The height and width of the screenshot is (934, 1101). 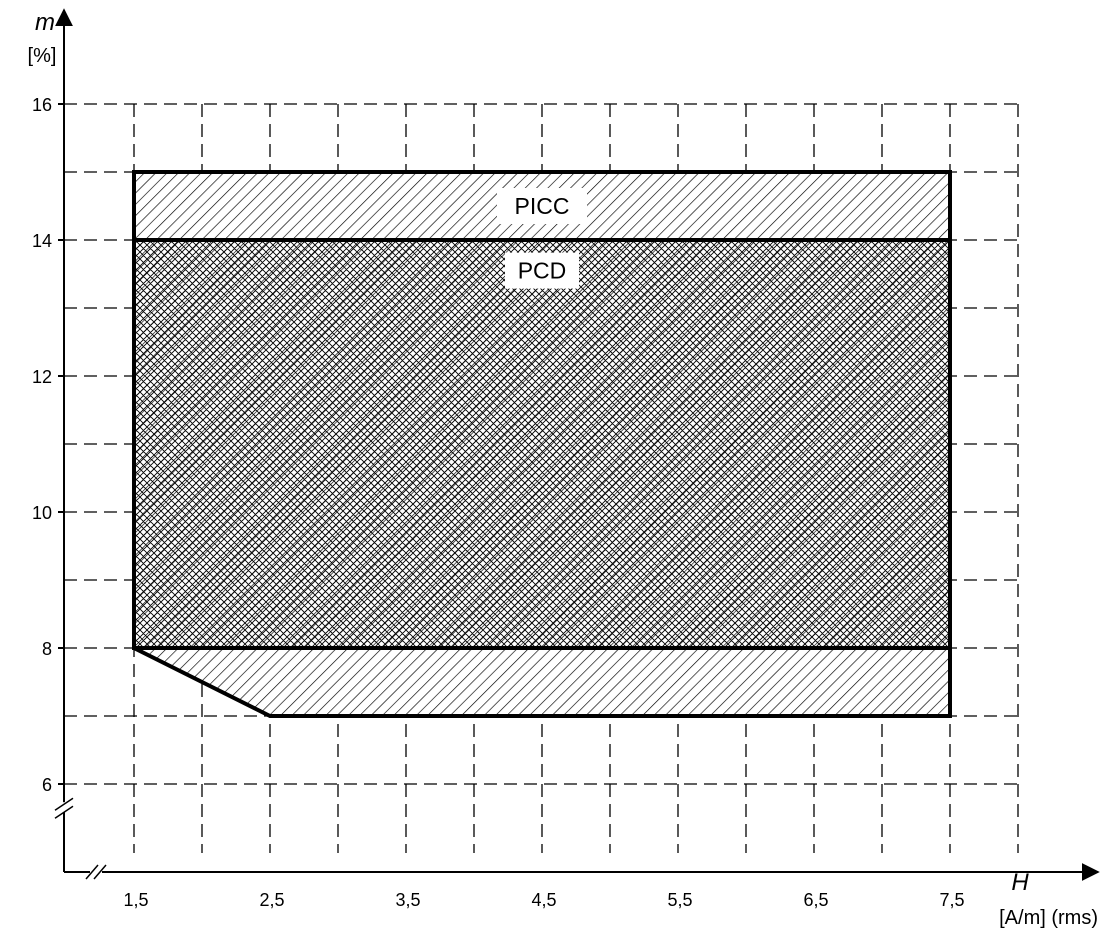 What do you see at coordinates (42, 513) in the screenshot?
I see `y-tick-label: 10` at bounding box center [42, 513].